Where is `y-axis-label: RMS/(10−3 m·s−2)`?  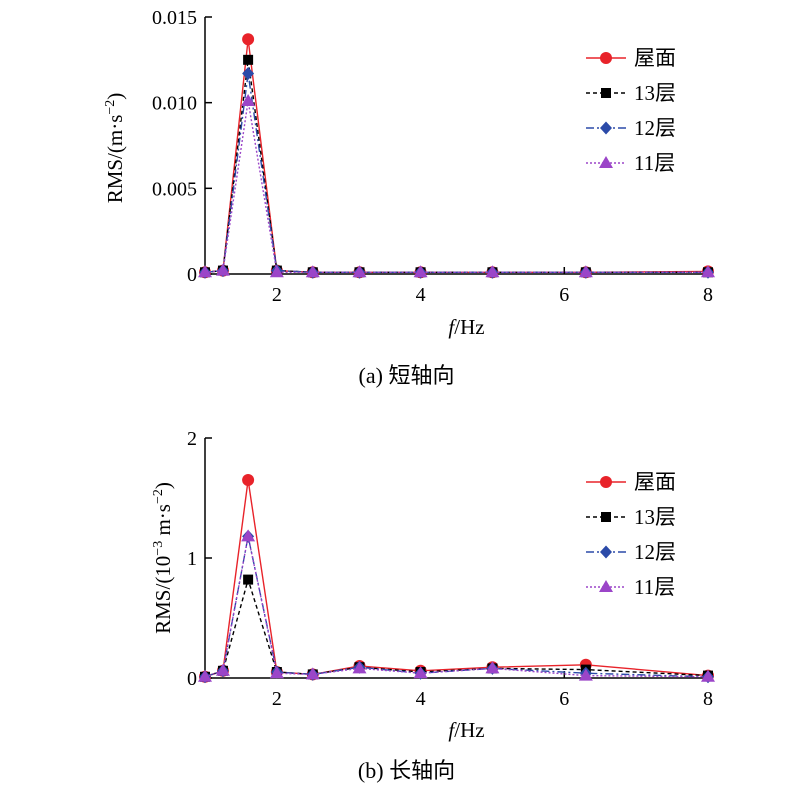
y-axis-label: RMS/(10−3 m·s−2) is located at coordinates (163, 558).